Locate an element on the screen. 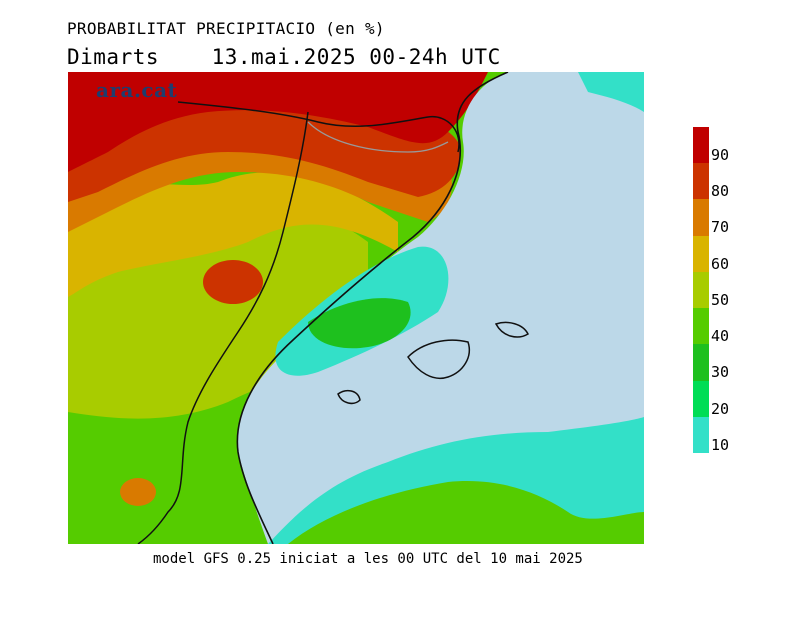 The image size is (800, 617). france-border is located at coordinates (318, 127).